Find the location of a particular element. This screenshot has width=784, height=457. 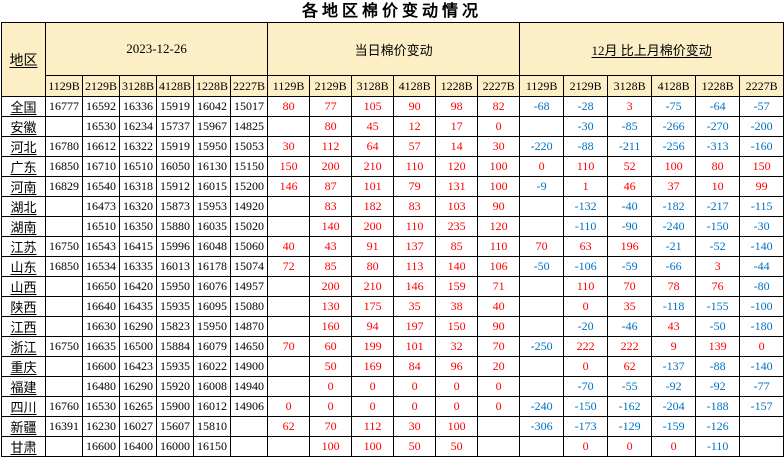

price-cell: 15920 is located at coordinates (175, 386).